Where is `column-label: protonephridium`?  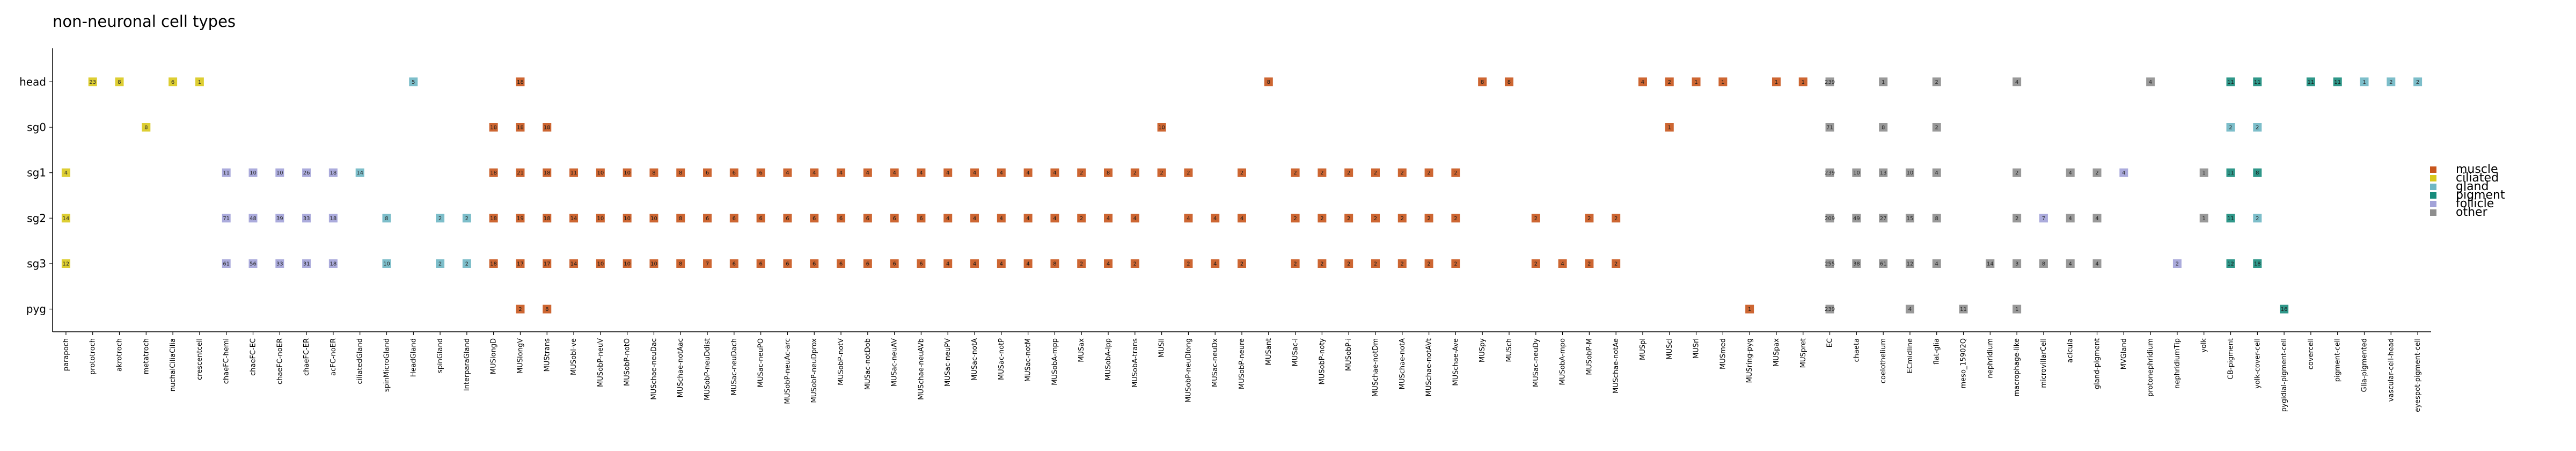 column-label: protonephridium is located at coordinates (2151, 367).